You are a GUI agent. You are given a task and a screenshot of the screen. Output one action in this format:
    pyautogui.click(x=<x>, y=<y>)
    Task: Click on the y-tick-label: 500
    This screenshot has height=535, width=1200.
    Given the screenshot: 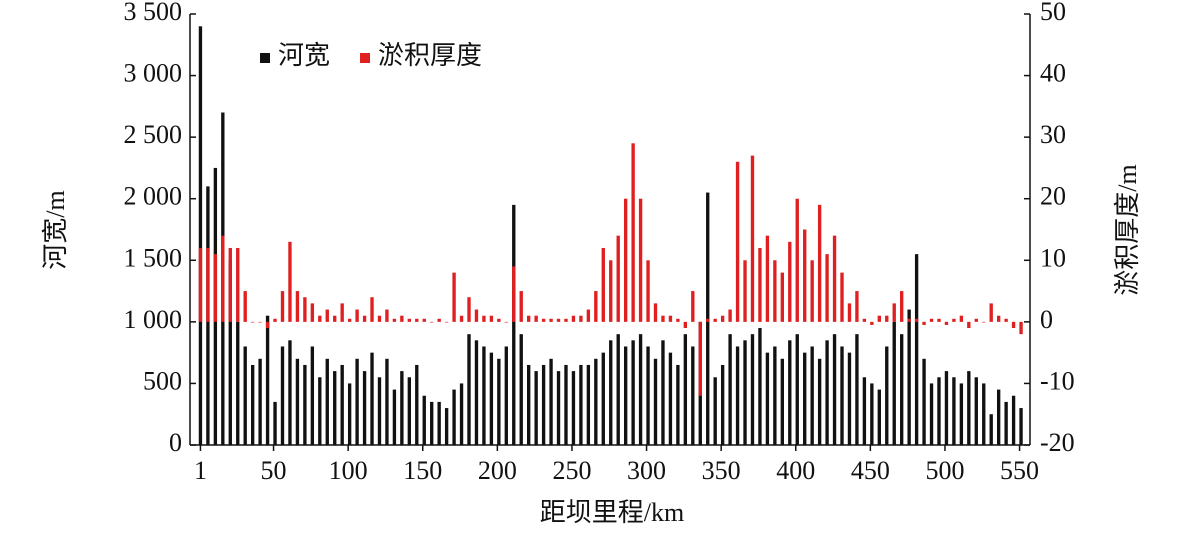 What is the action you would take?
    pyautogui.click(x=162, y=380)
    